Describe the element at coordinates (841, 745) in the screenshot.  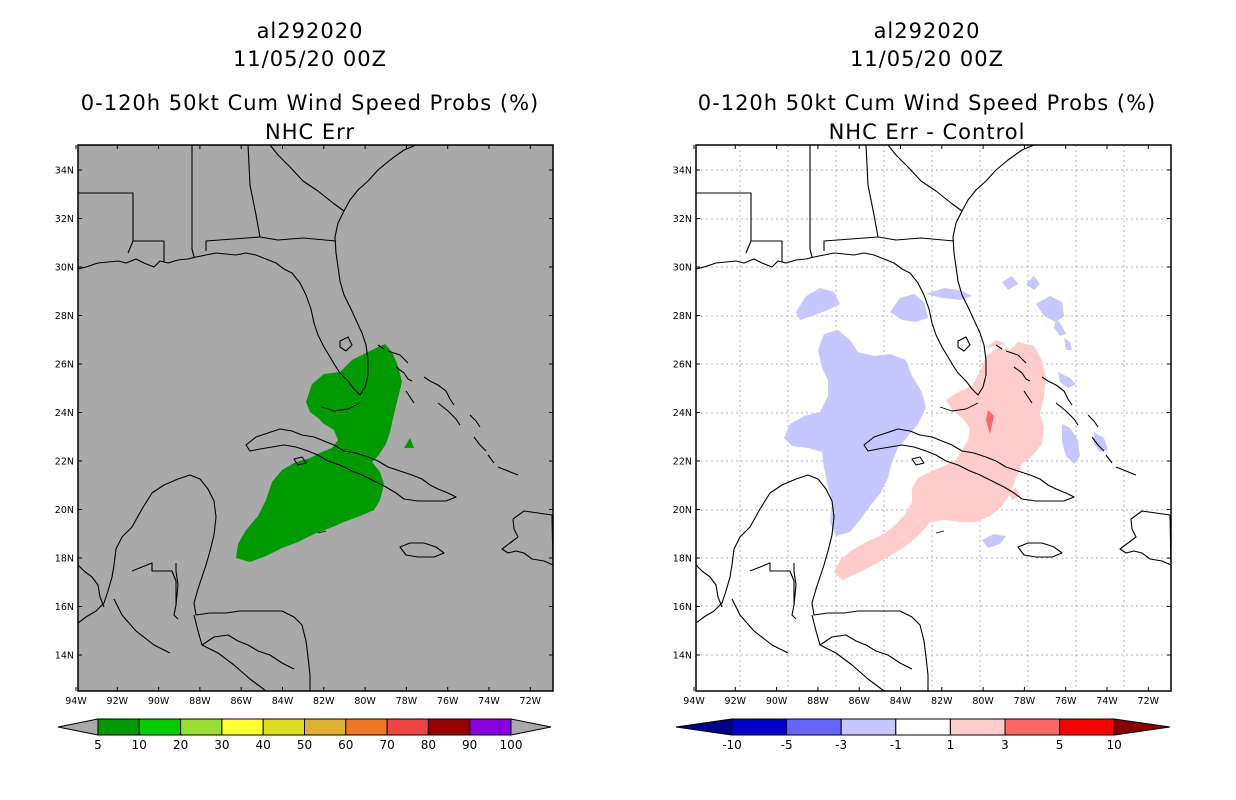
I see `right-colorbar-label: -3` at that location.